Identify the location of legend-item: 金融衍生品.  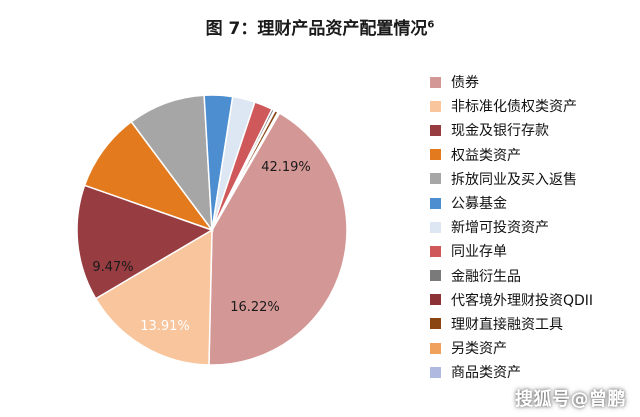
(511, 276).